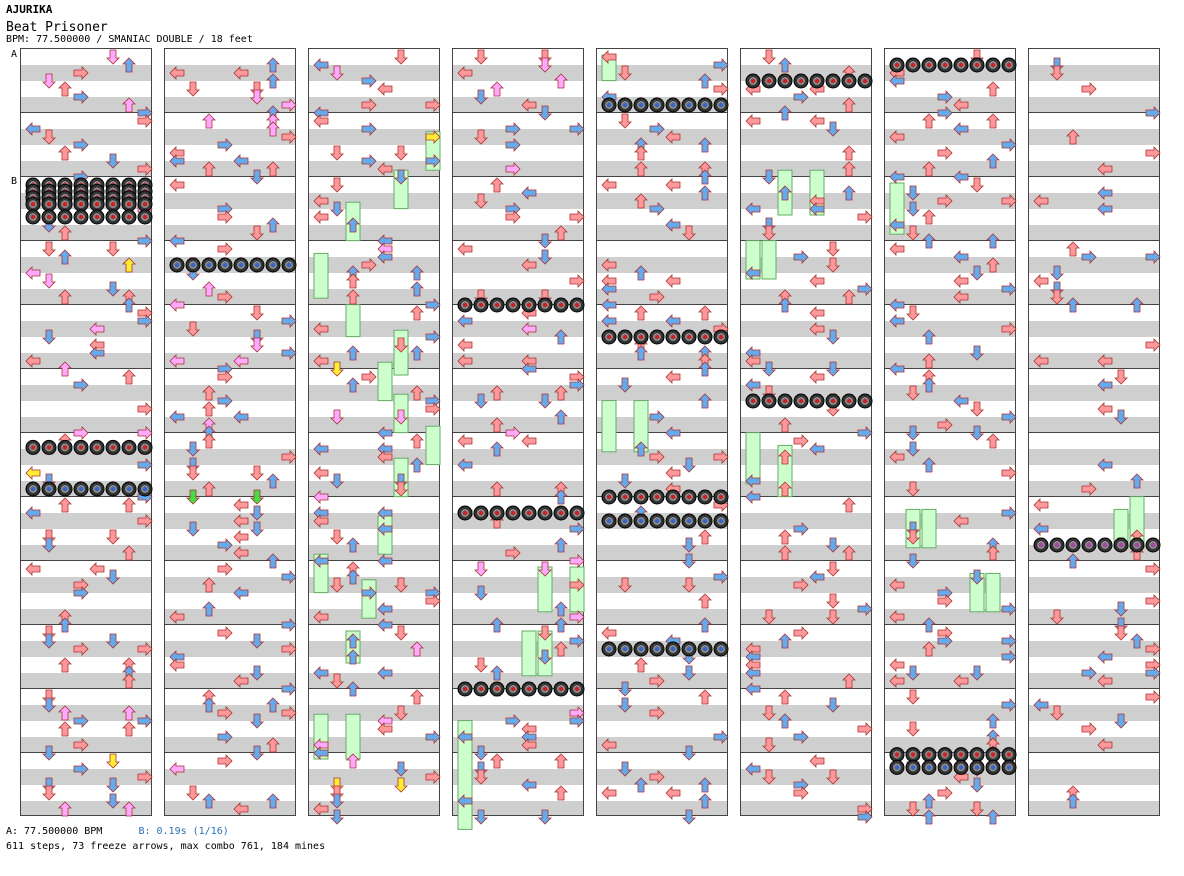 Image resolution: width=1184 pixels, height=876 pixels. What do you see at coordinates (233, 436) in the screenshot?
I see `notes-layer` at bounding box center [233, 436].